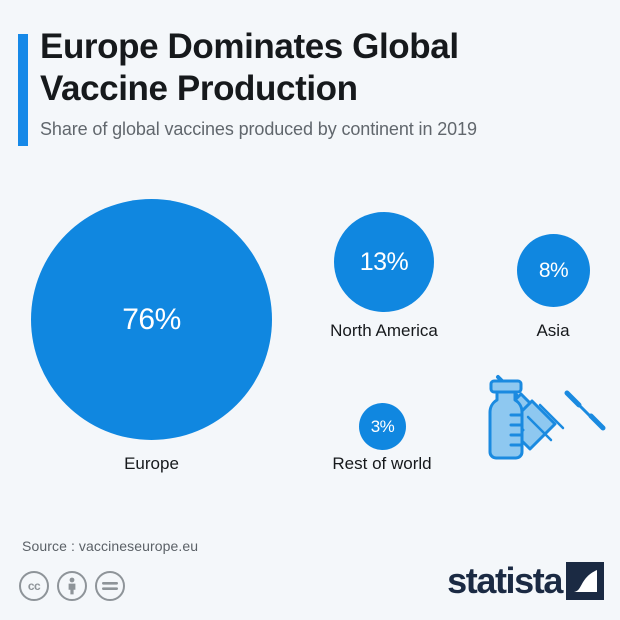  I want to click on bubble-value-europe: 76%, so click(151, 319).